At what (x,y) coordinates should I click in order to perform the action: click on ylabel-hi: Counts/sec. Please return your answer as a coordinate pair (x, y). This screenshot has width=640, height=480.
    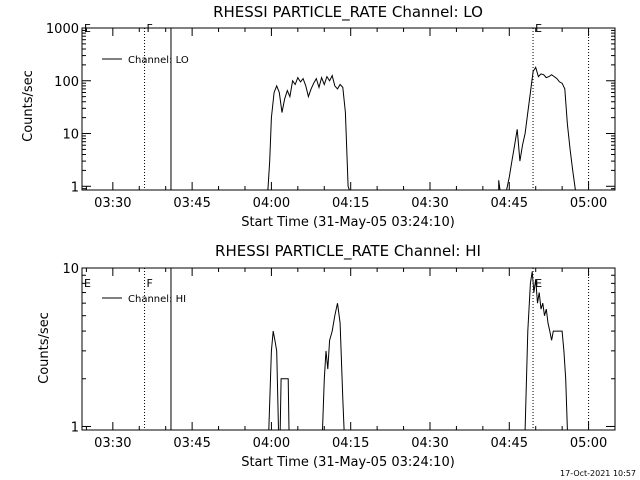
    Looking at the image, I should click on (44, 348).